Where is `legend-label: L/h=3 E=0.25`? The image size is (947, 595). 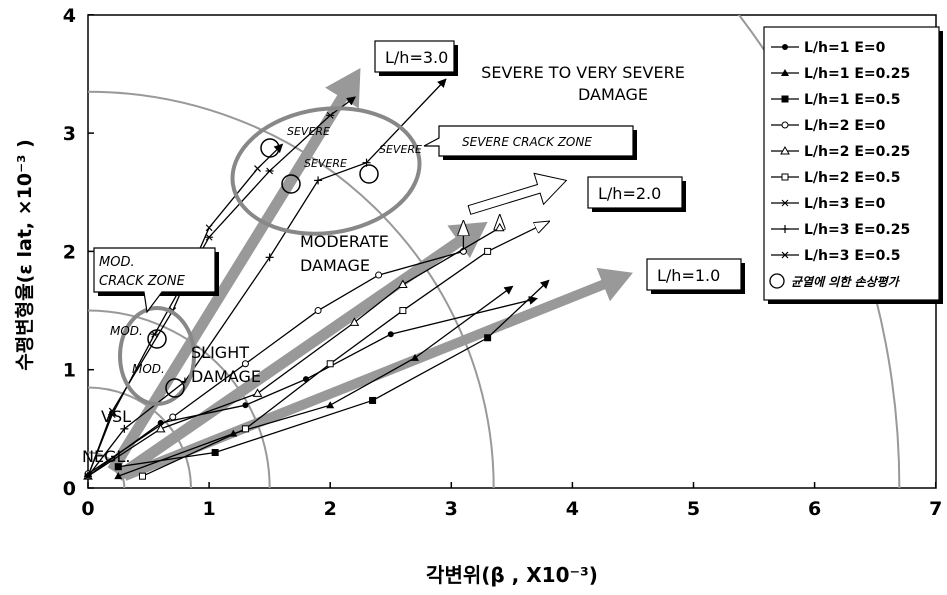 legend-label: L/h=3 E=0.25 is located at coordinates (857, 230).